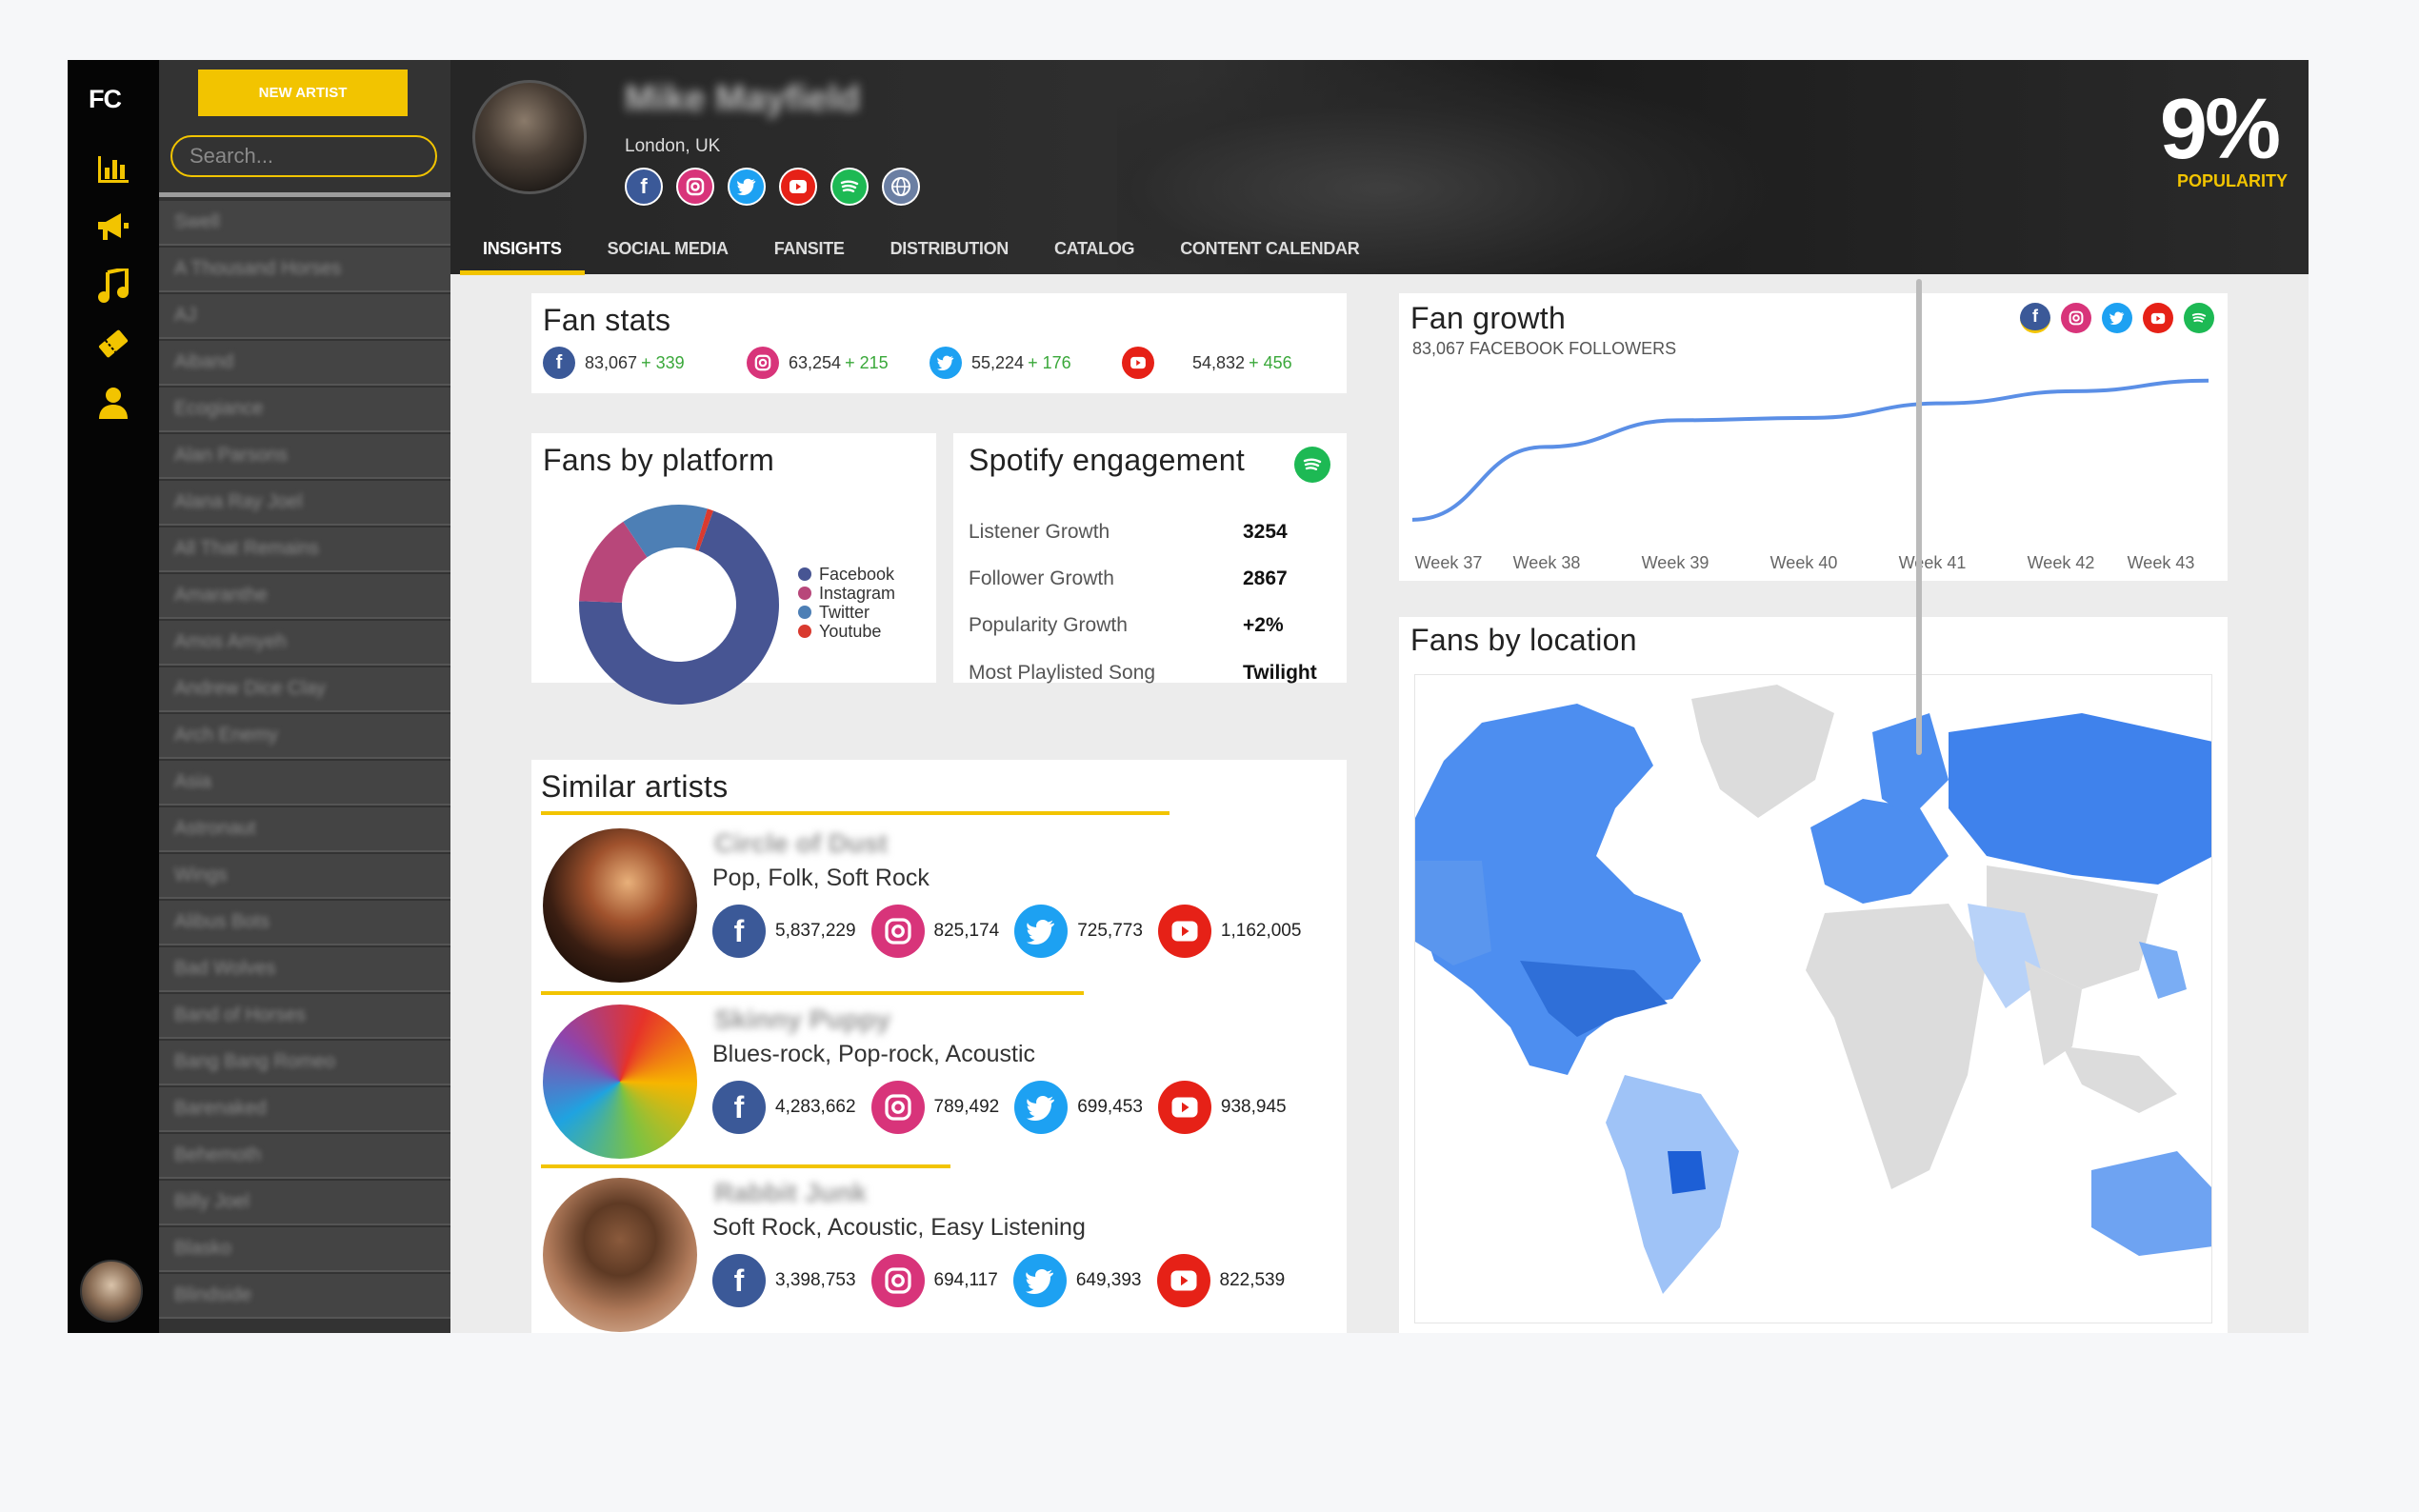  I want to click on tab-fansite: FANSITE, so click(809, 248).